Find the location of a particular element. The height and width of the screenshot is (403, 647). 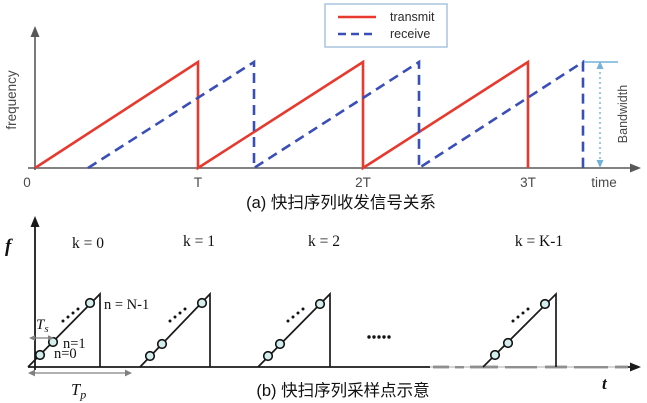

chirp-label-k2: k = 2 is located at coordinates (324, 241).